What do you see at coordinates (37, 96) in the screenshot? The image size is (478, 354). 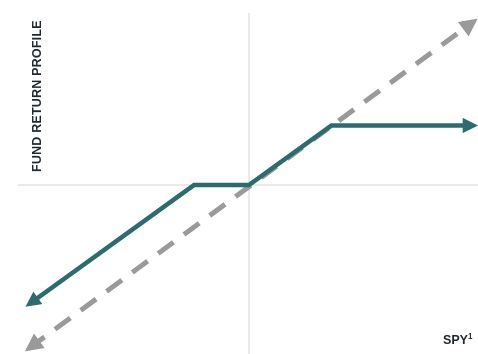 I see `y-axis-label: FUND RETURN PROFILE` at bounding box center [37, 96].